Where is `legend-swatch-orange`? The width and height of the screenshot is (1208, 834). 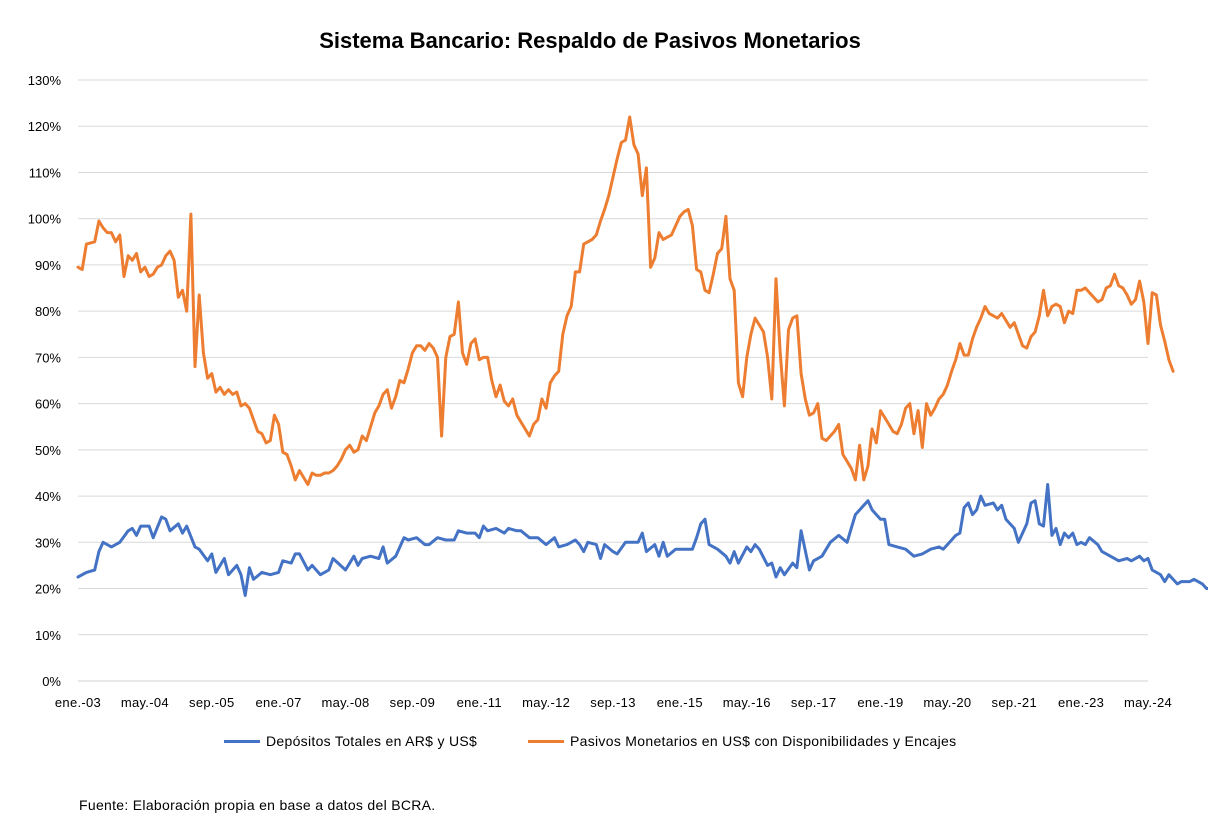 legend-swatch-orange is located at coordinates (546, 741).